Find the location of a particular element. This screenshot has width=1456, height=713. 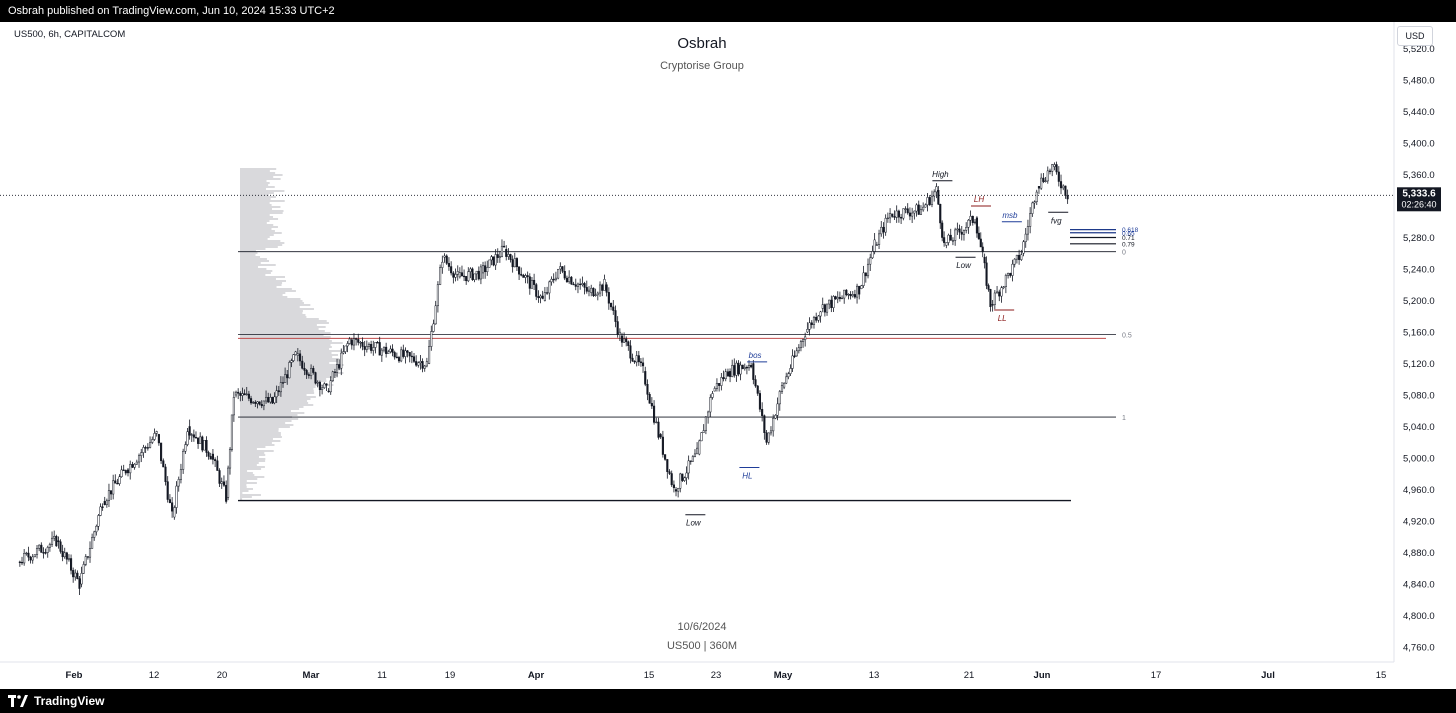

tradingview-logo-icon is located at coordinates (18, 701).